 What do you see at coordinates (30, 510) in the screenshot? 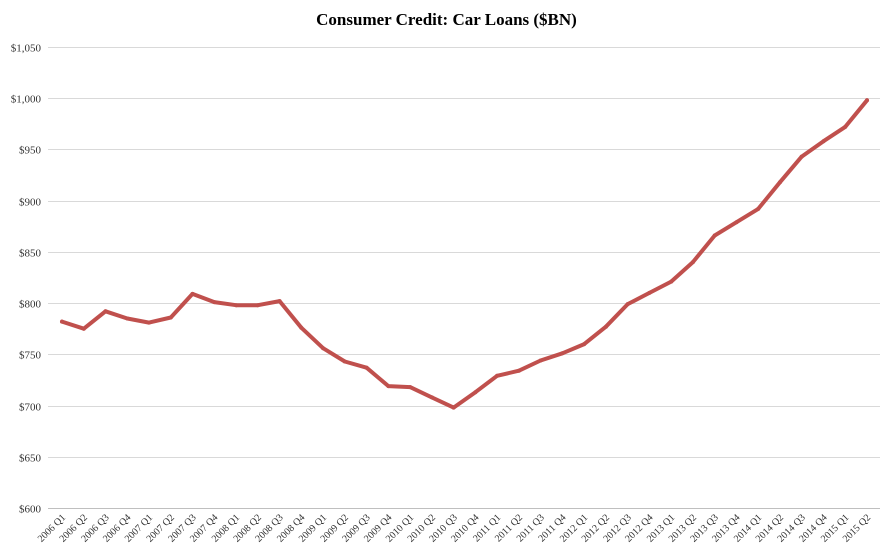
I see `y-tick-label: $600` at bounding box center [30, 510].